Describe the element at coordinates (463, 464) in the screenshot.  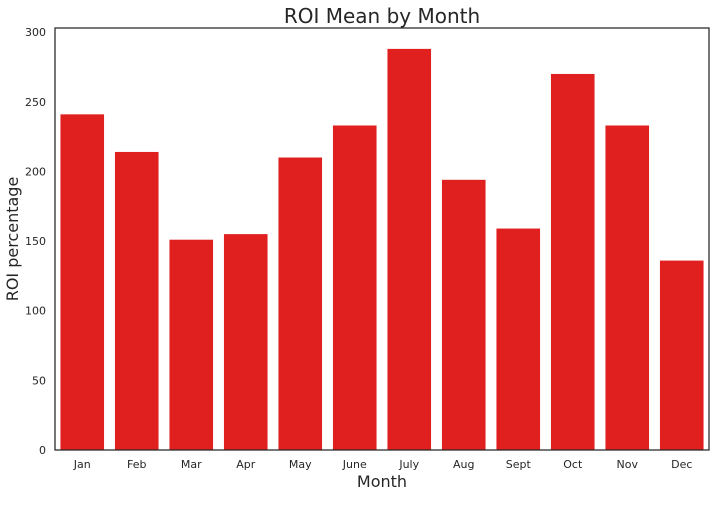
I see `x-tick-label: Aug` at that location.